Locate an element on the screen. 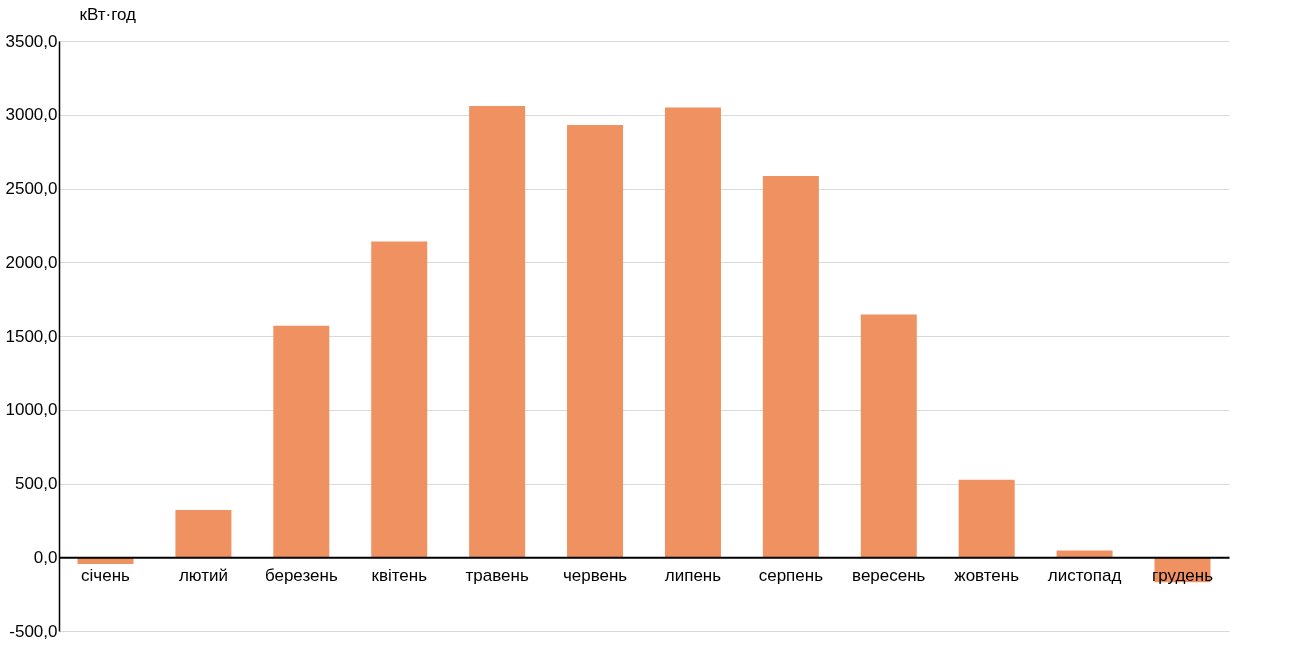  y-tick-label: 1000,0 is located at coordinates (31, 410).